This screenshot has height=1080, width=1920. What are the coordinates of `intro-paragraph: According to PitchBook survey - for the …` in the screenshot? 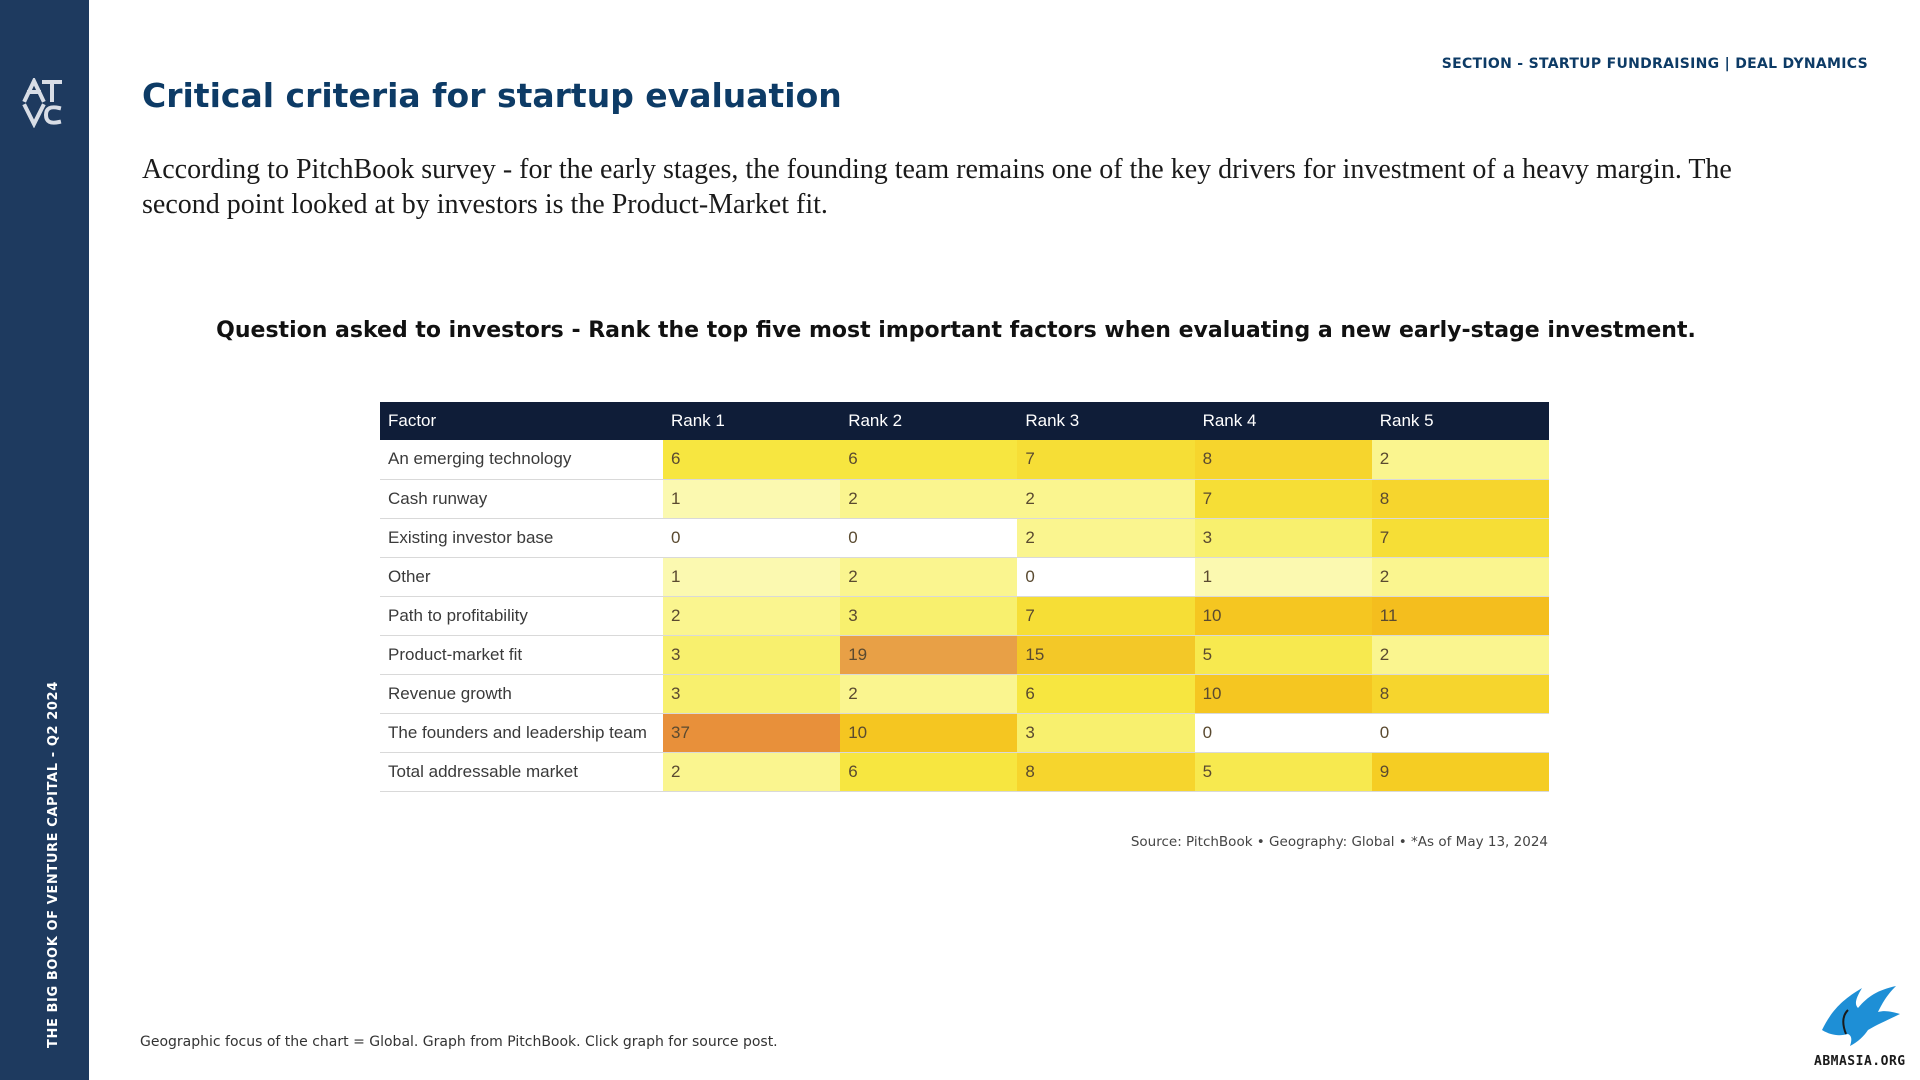 It's located at (937, 187).